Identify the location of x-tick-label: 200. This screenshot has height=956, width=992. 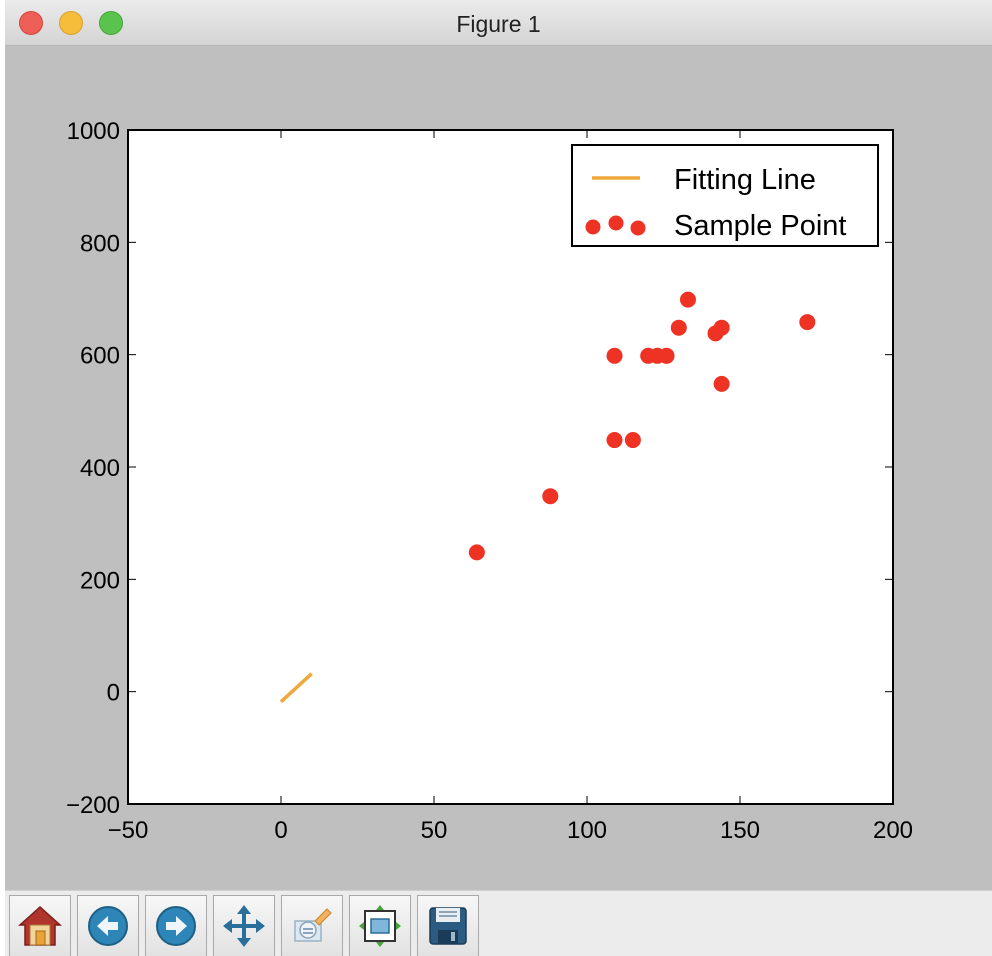
(893, 830).